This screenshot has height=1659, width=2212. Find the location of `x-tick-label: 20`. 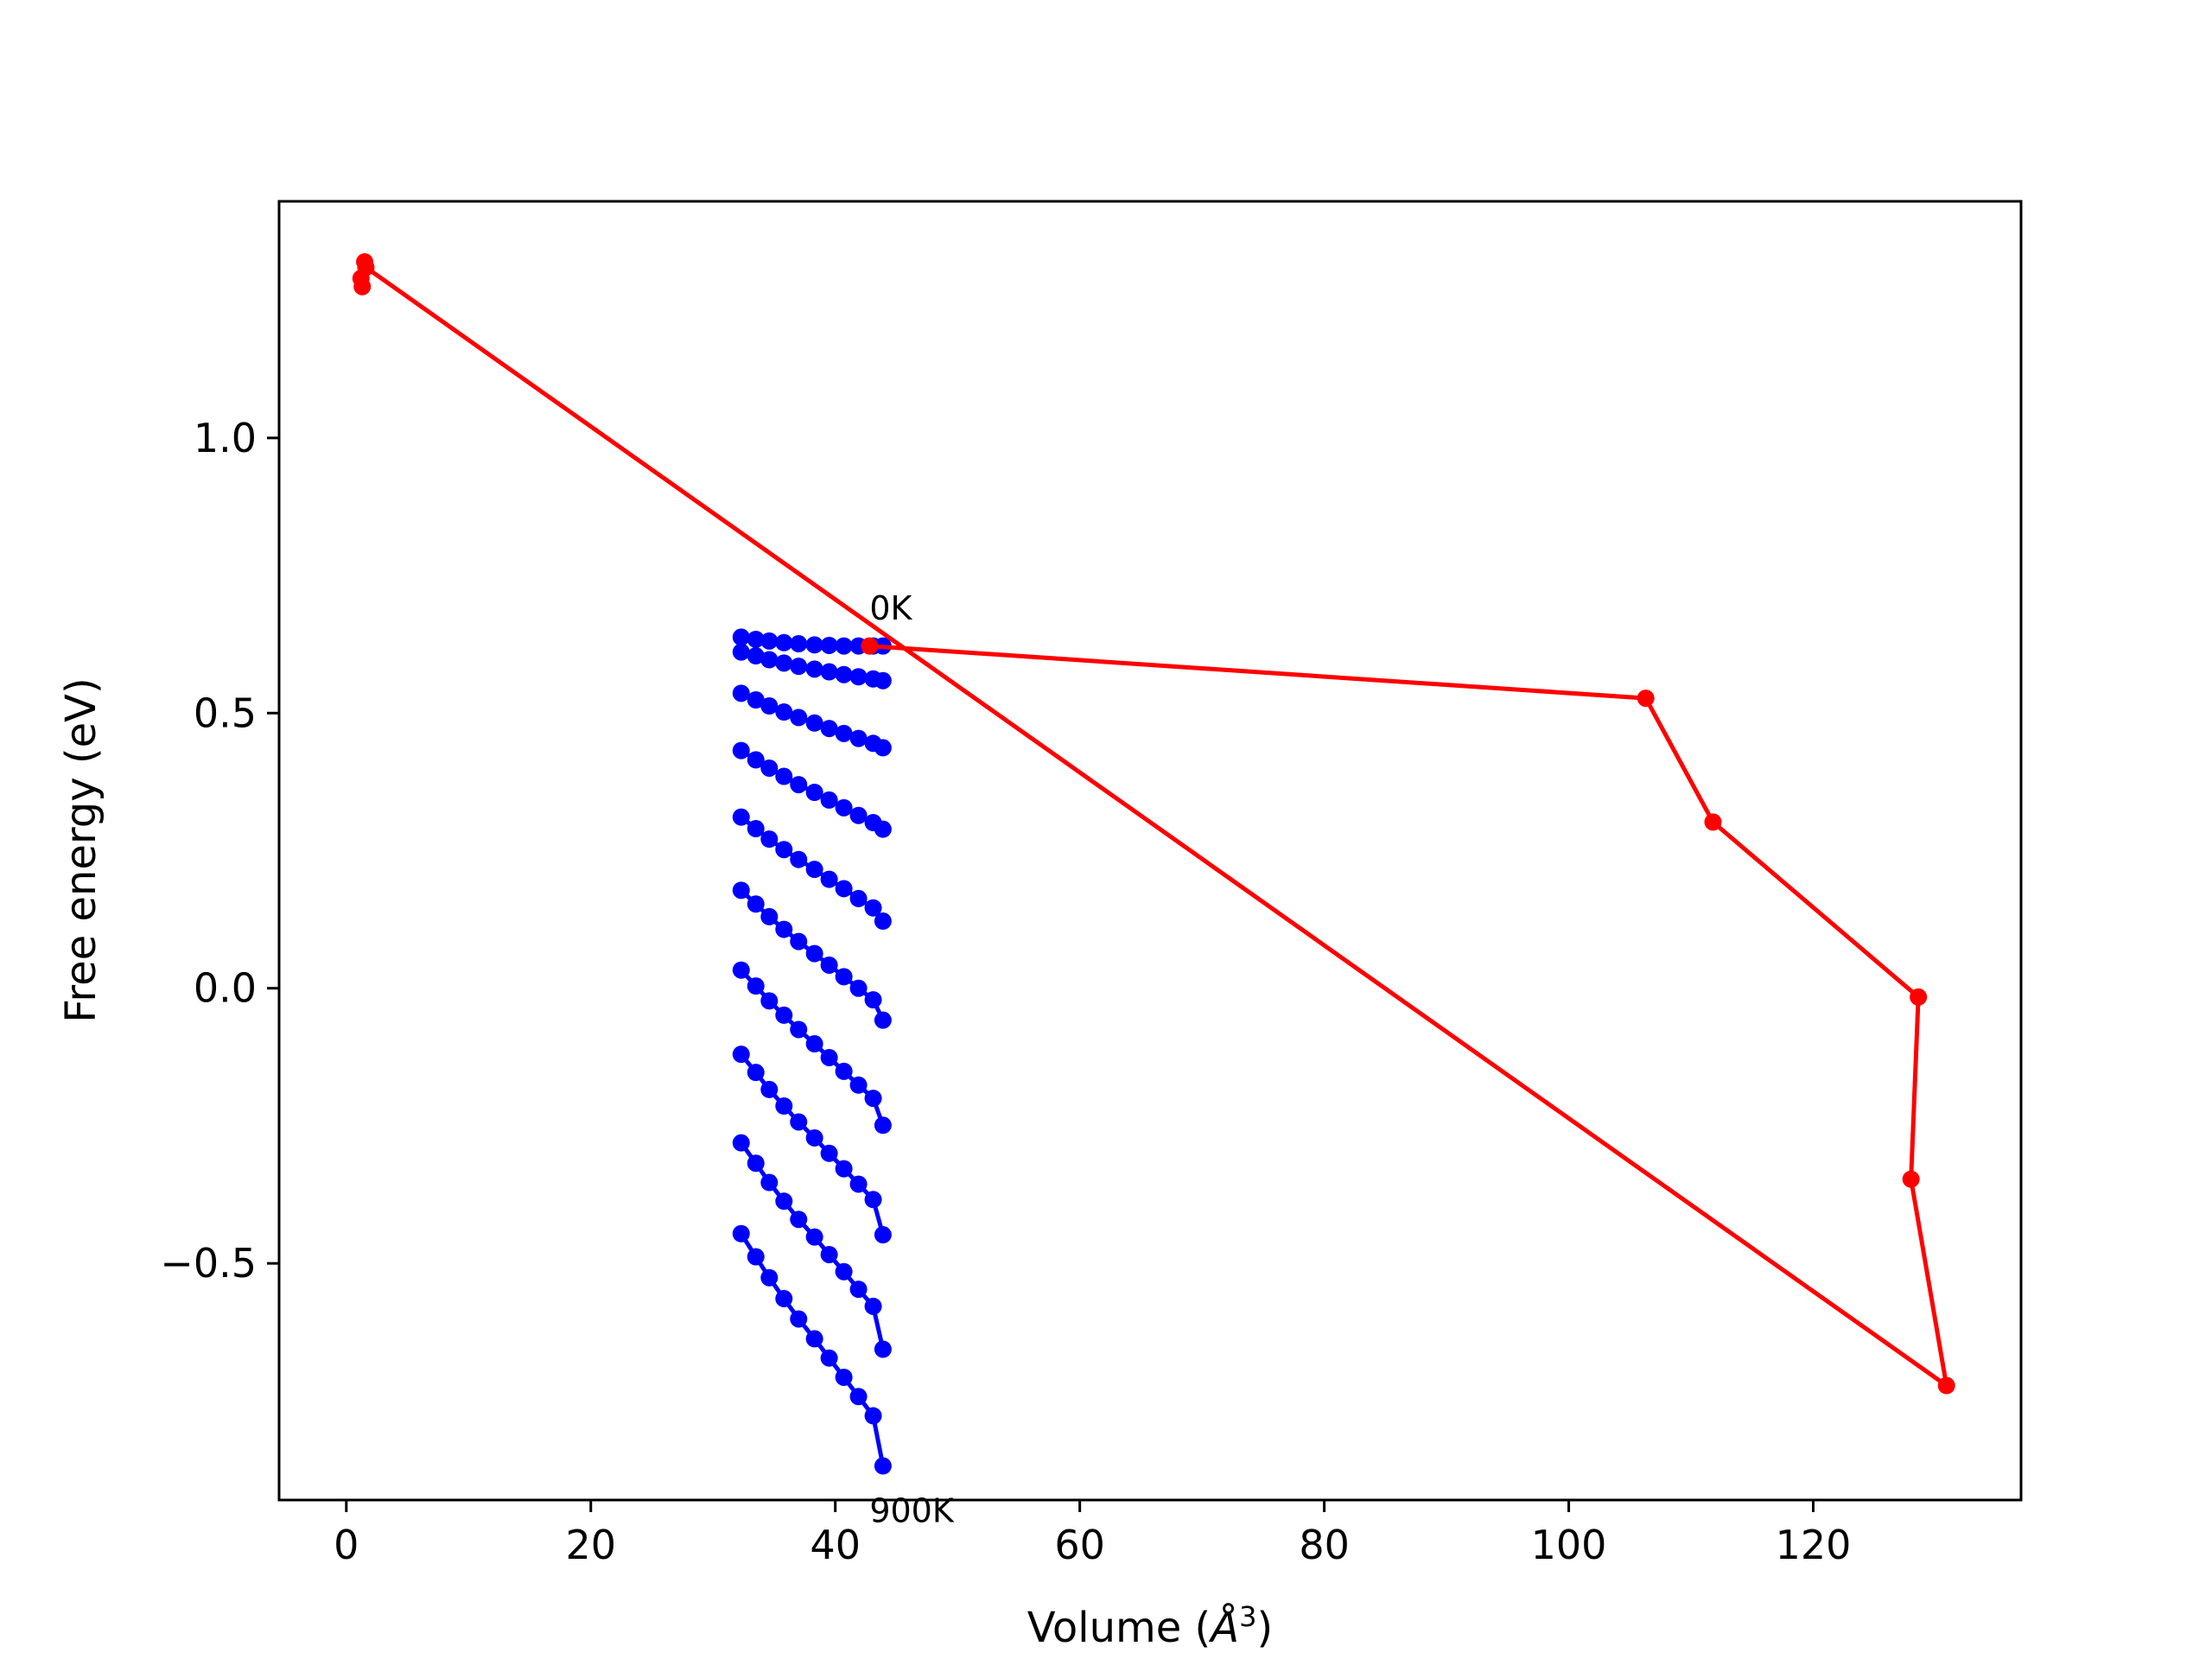

x-tick-label: 20 is located at coordinates (590, 1545).